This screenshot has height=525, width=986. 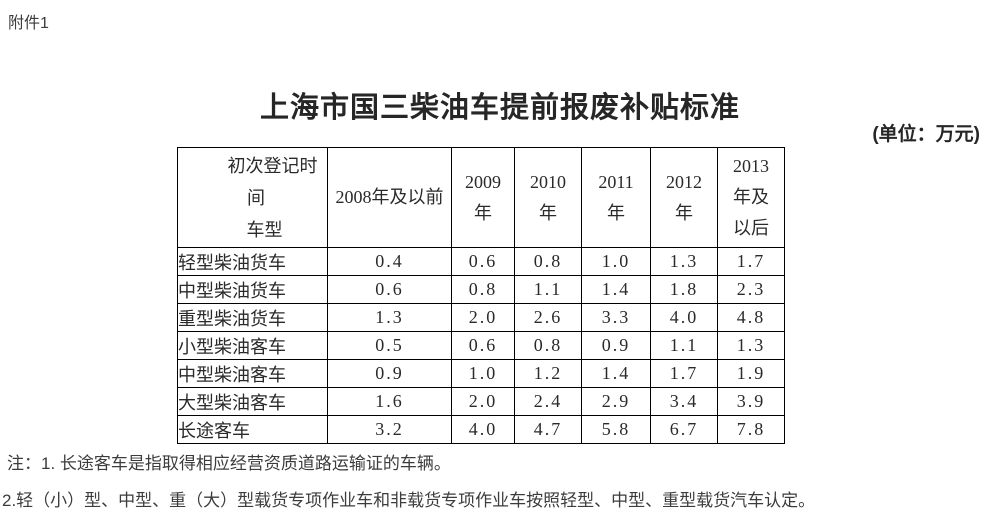 I want to click on table-row: 中型柴油货车 0.6 0.8 1.1 1.4 1.8 2.3, so click(x=481, y=289).